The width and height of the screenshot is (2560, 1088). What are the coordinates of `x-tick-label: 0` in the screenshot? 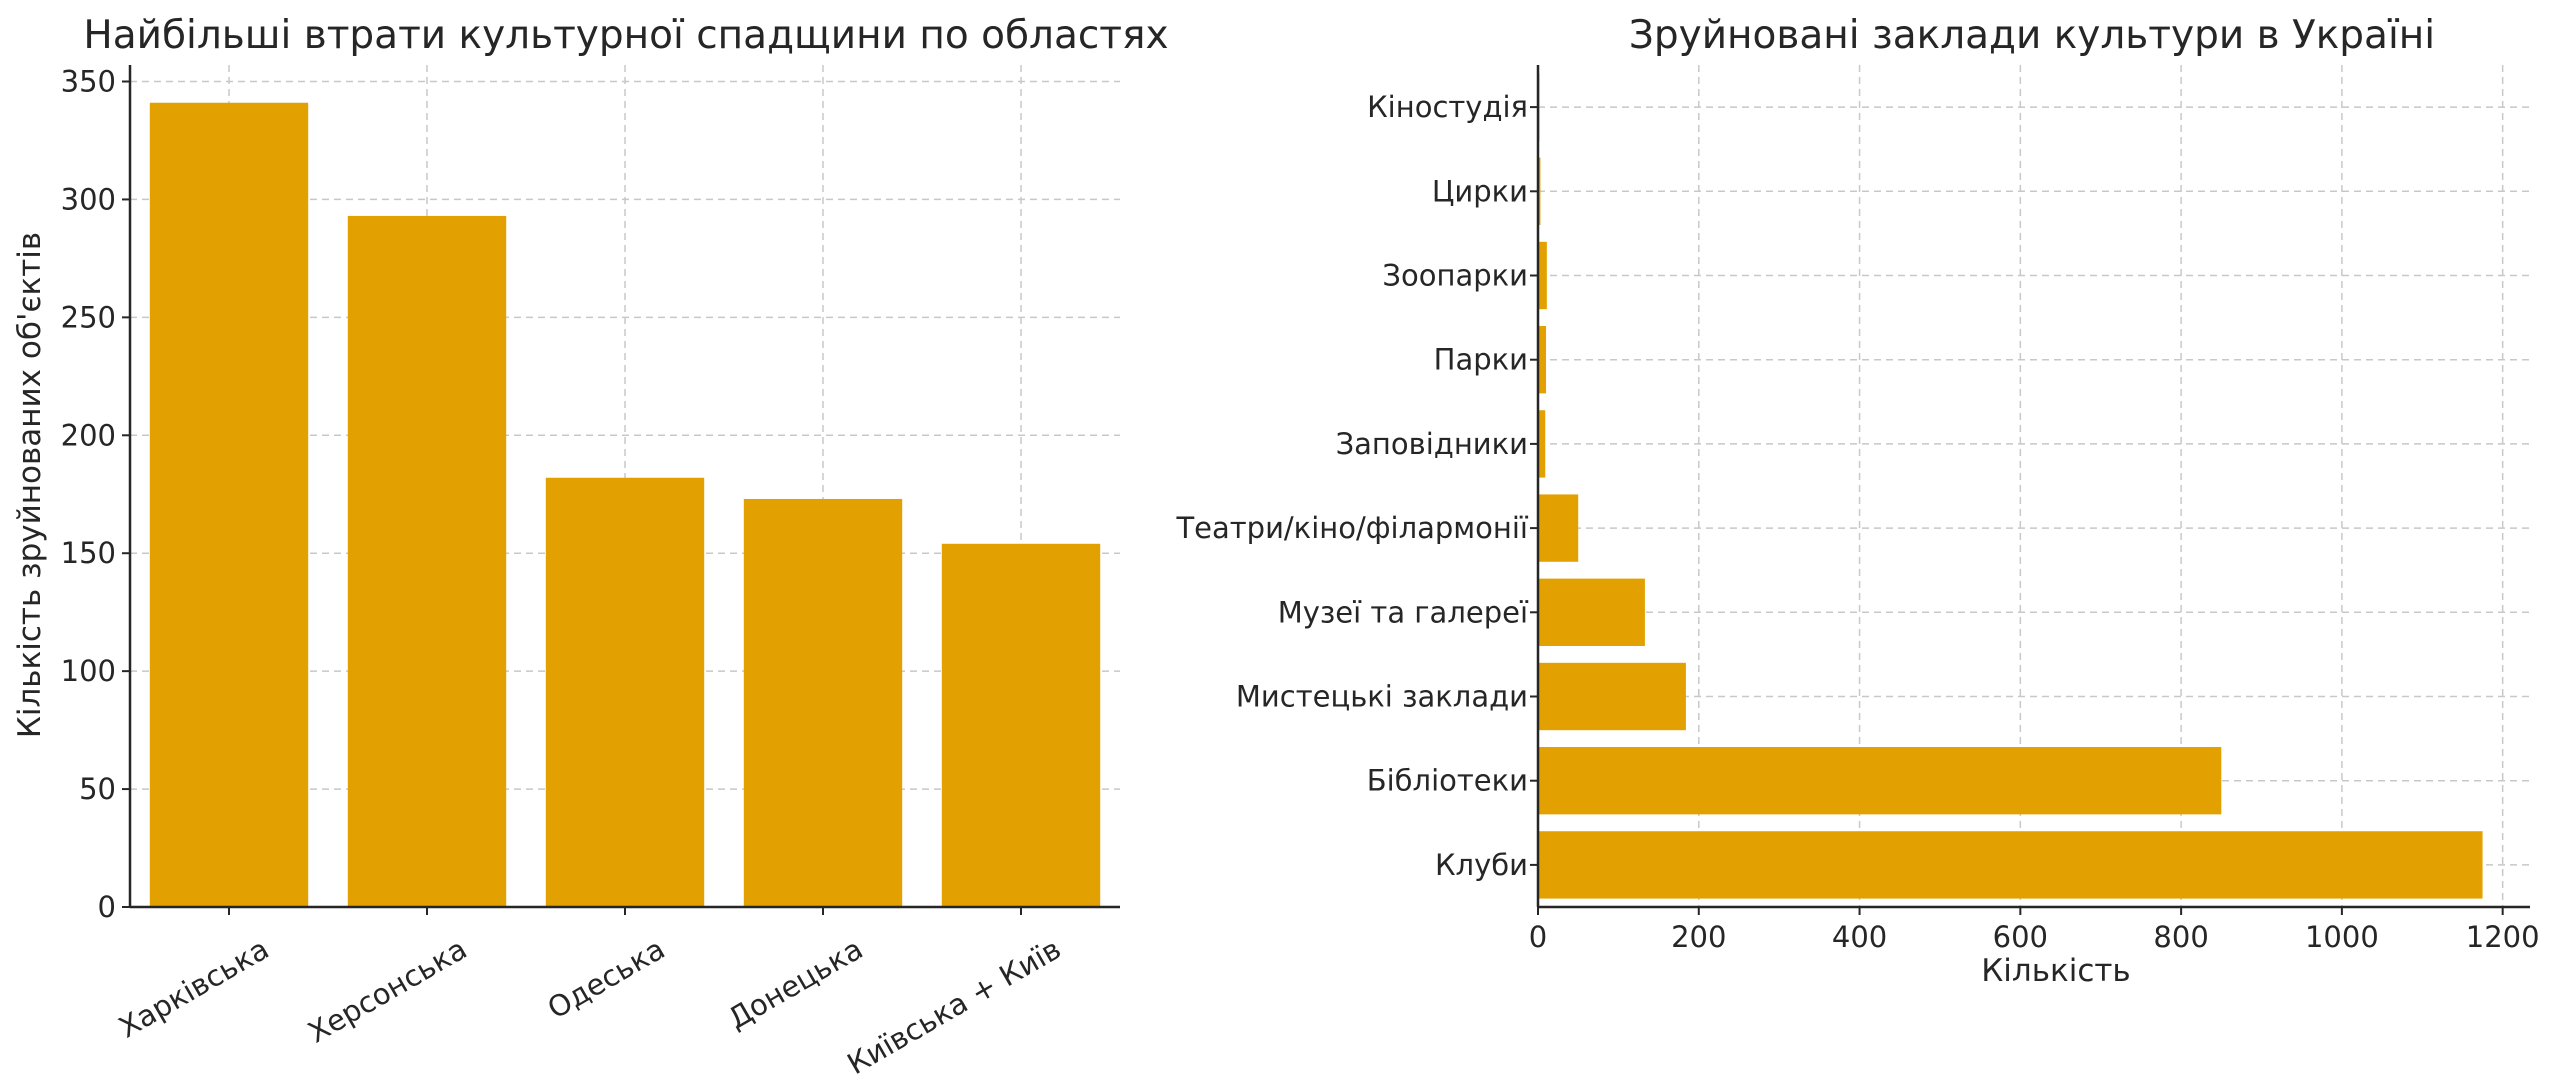 It's located at (1538, 937).